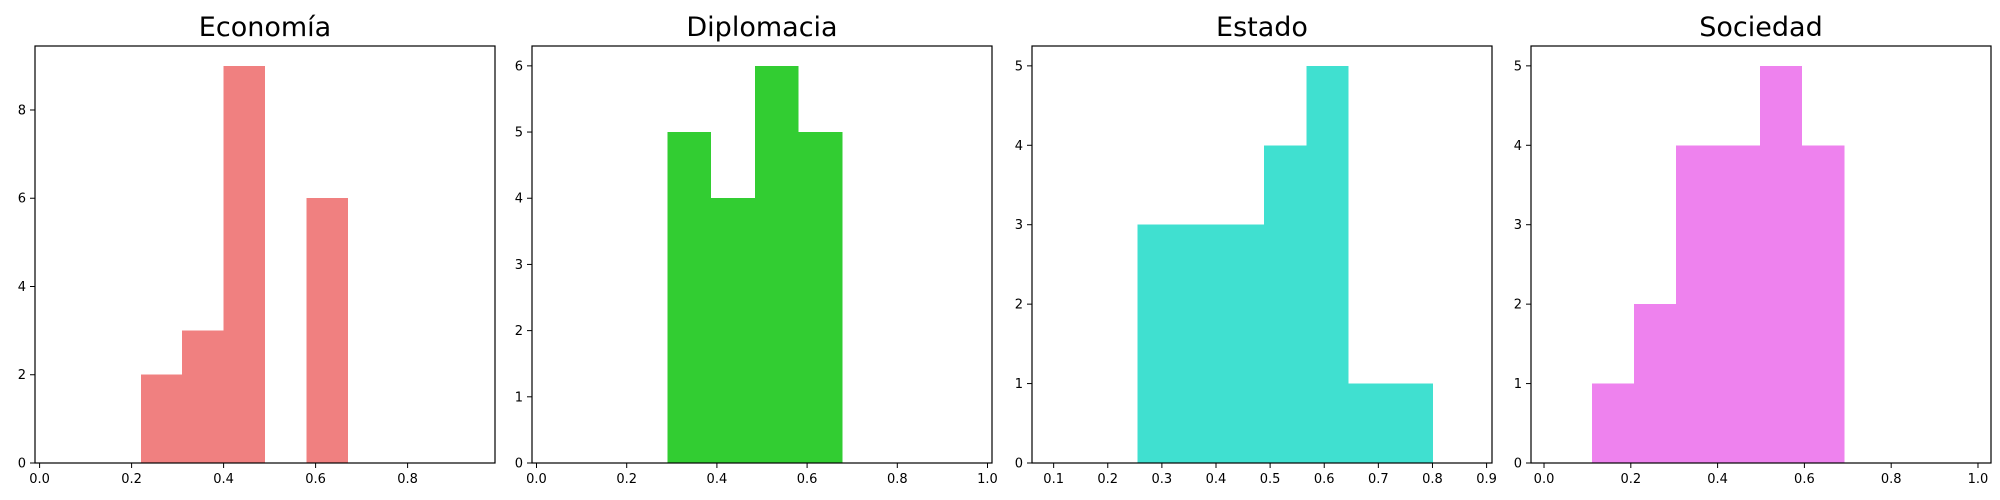 The height and width of the screenshot is (500, 2000). Describe the element at coordinates (22, 110) in the screenshot. I see `y-tick-label: 8` at that location.